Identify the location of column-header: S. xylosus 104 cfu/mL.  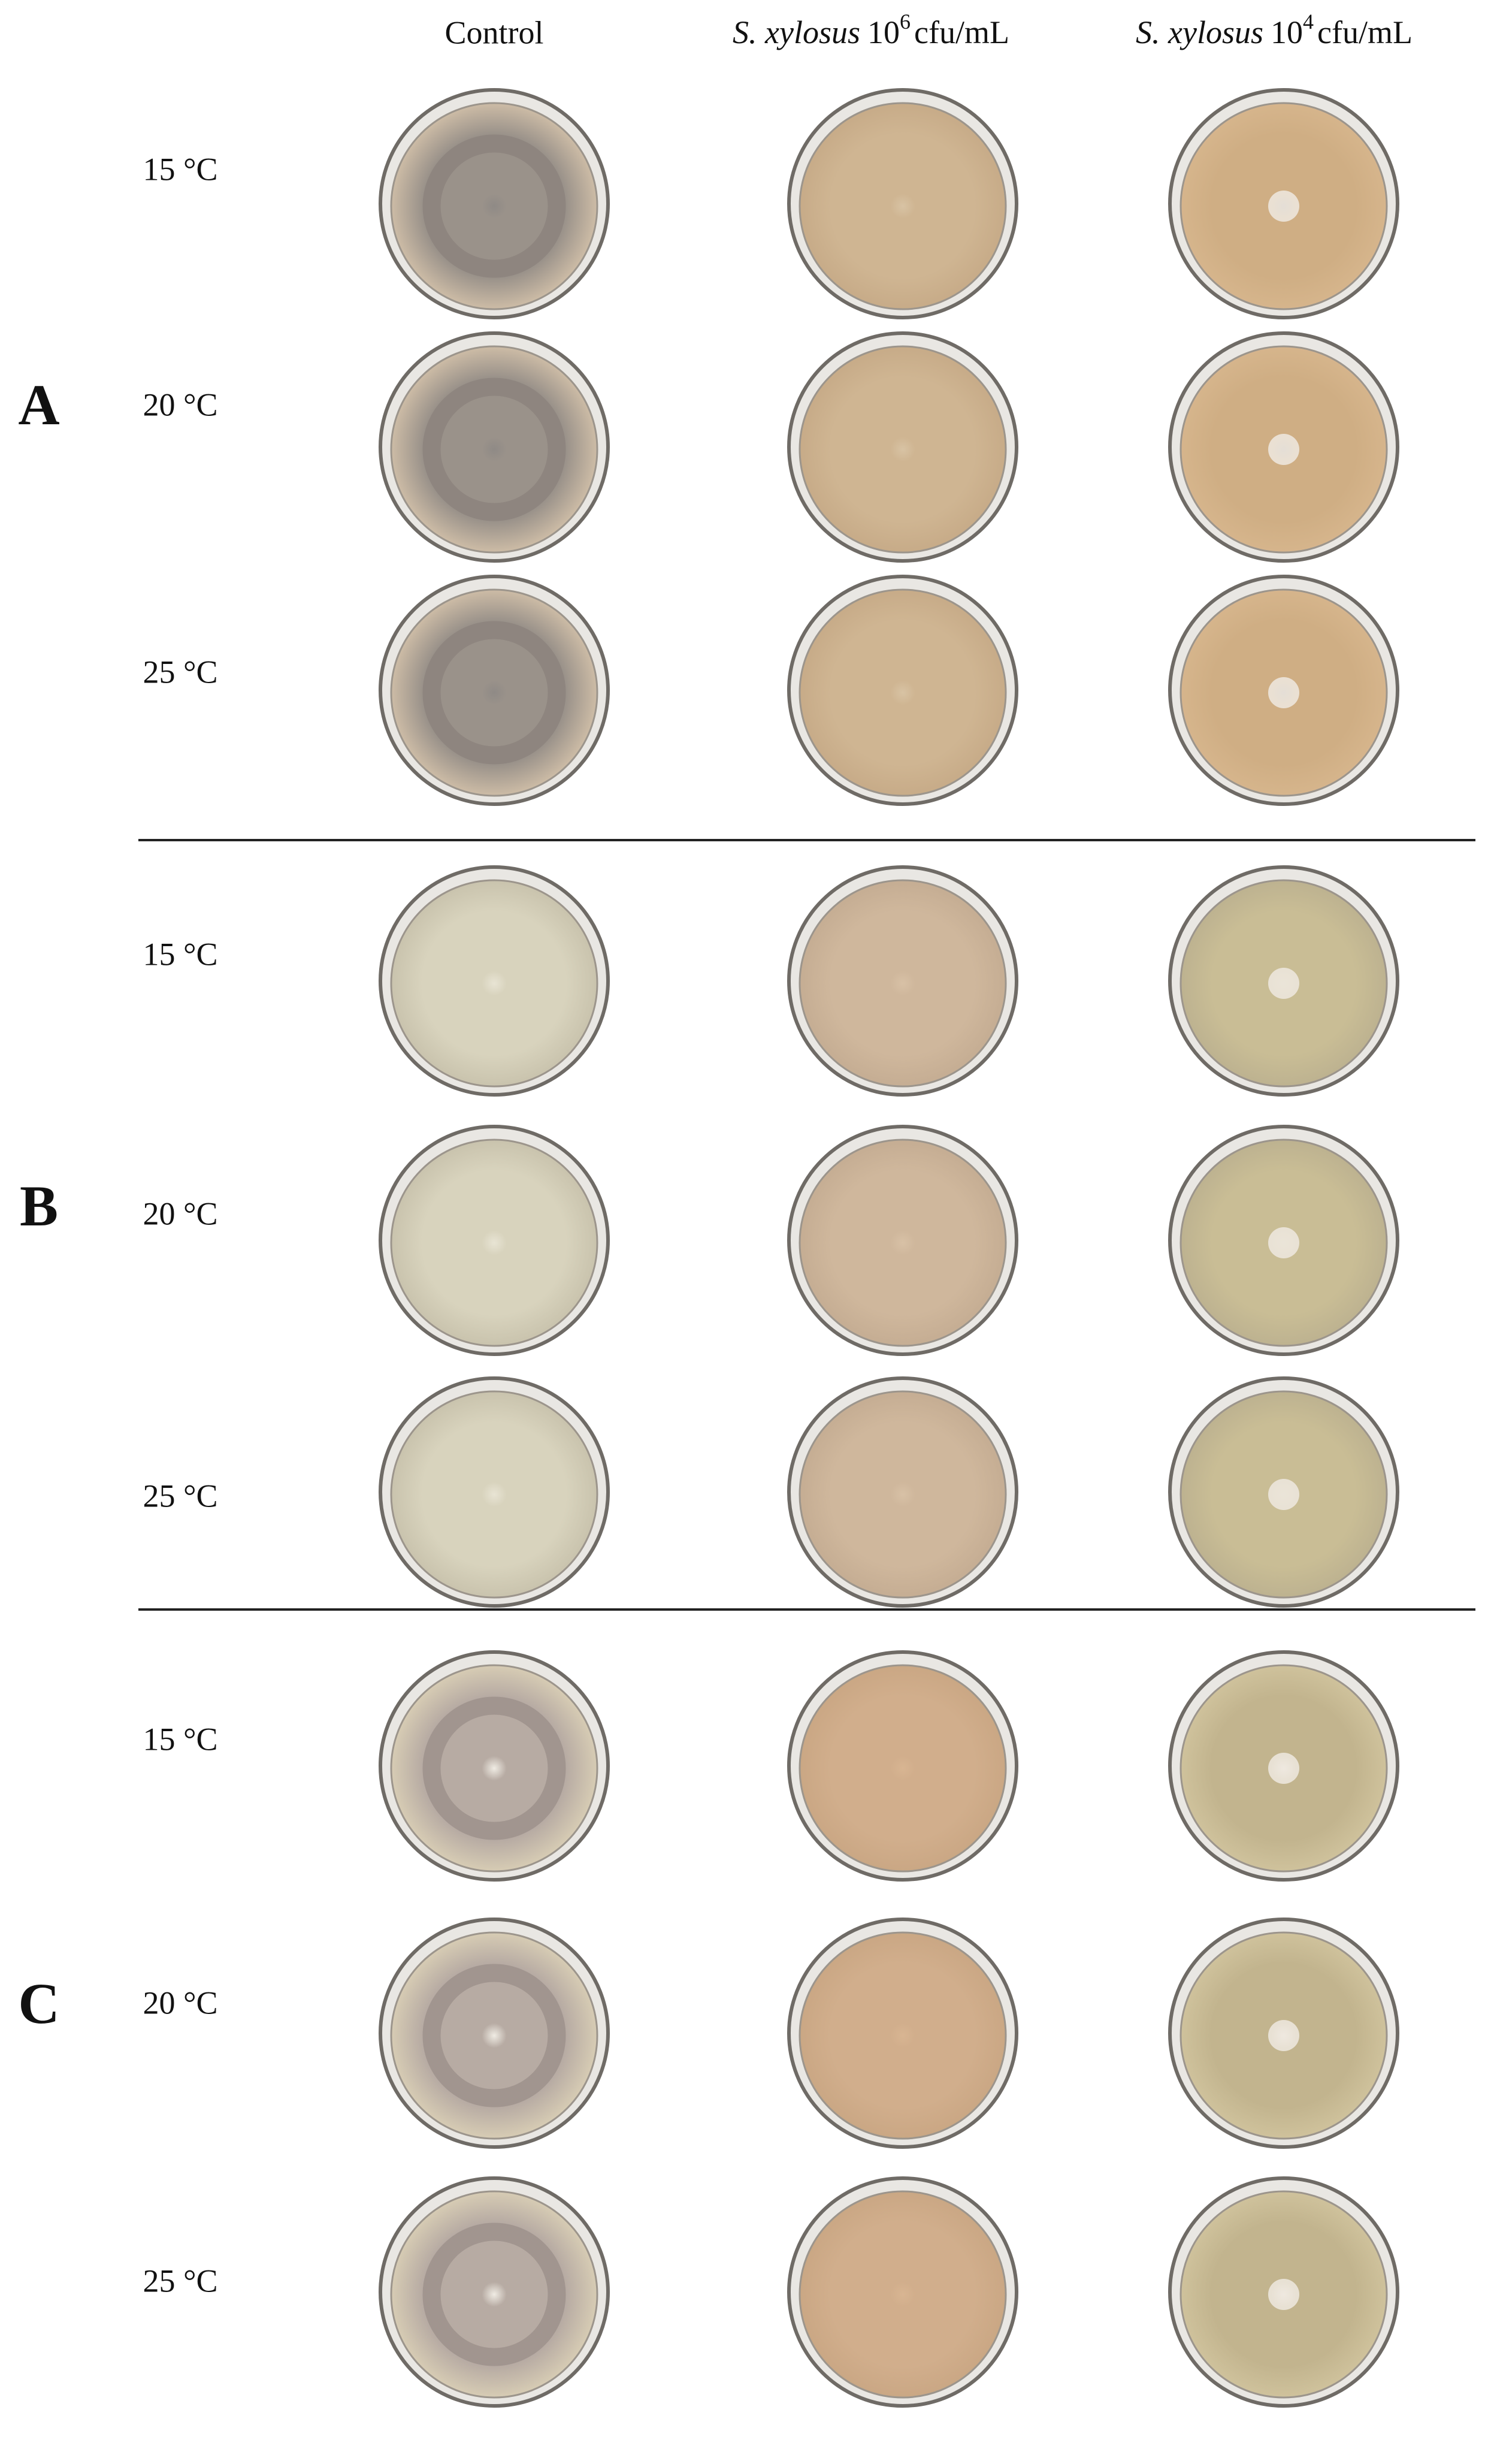
(1274, 30).